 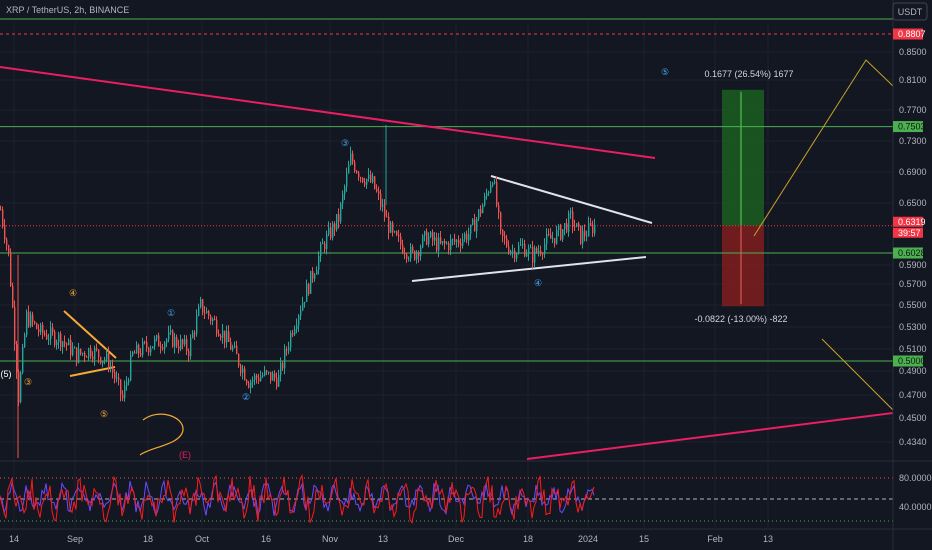 I want to click on triangle-lower-line, so click(x=529, y=269).